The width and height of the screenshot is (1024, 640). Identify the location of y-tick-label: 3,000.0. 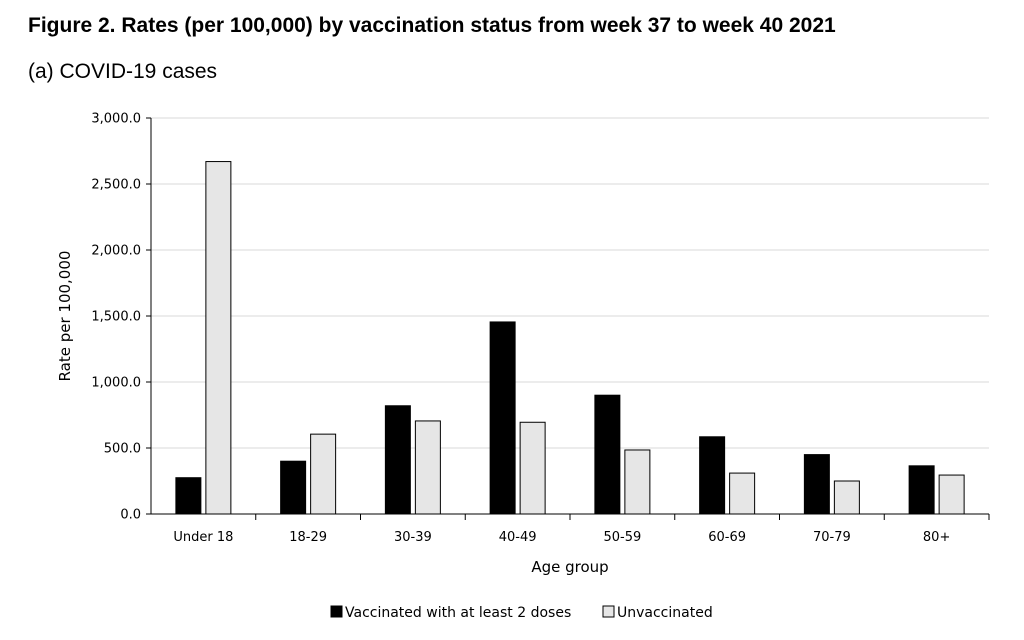
(116, 119).